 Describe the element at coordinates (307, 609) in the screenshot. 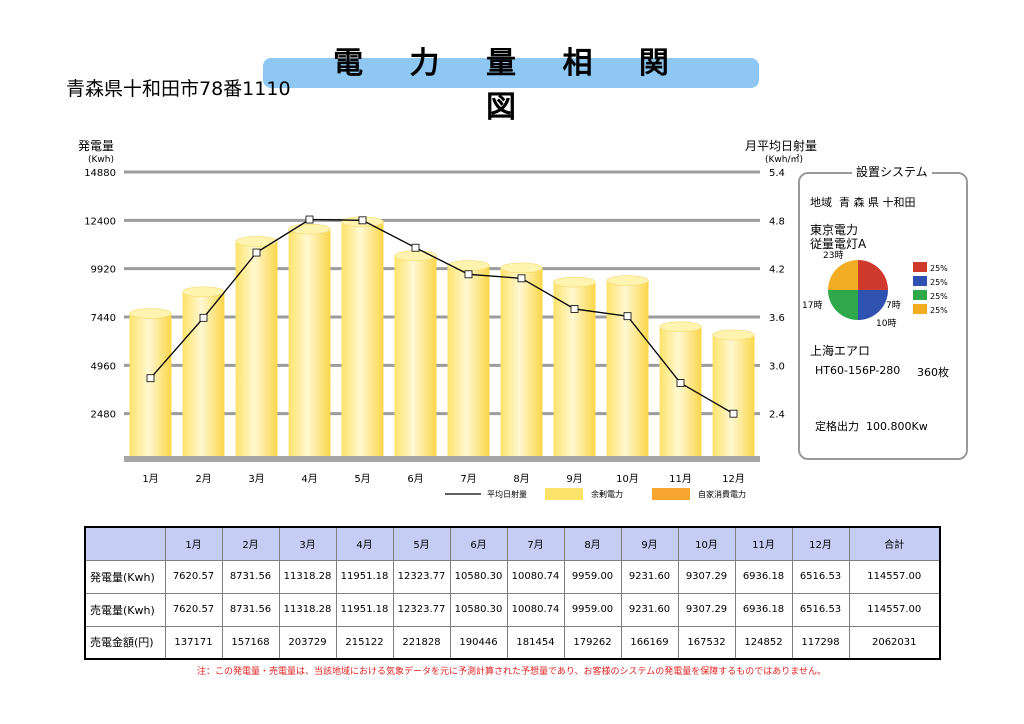

I see `table-cell: 11318.28` at that location.